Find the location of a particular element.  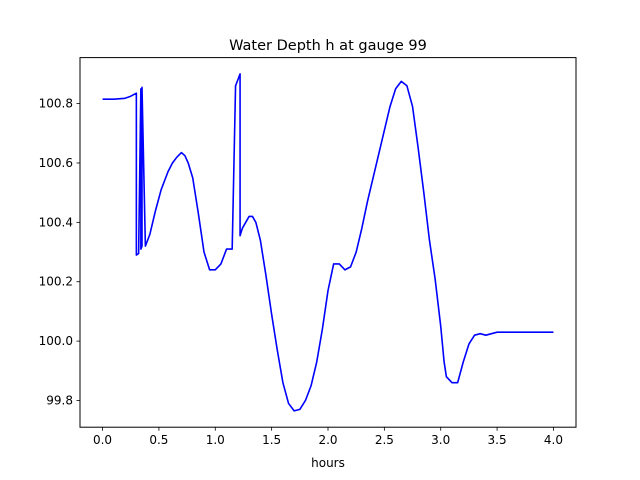

x-tick-label: 0.0 is located at coordinates (102, 440).